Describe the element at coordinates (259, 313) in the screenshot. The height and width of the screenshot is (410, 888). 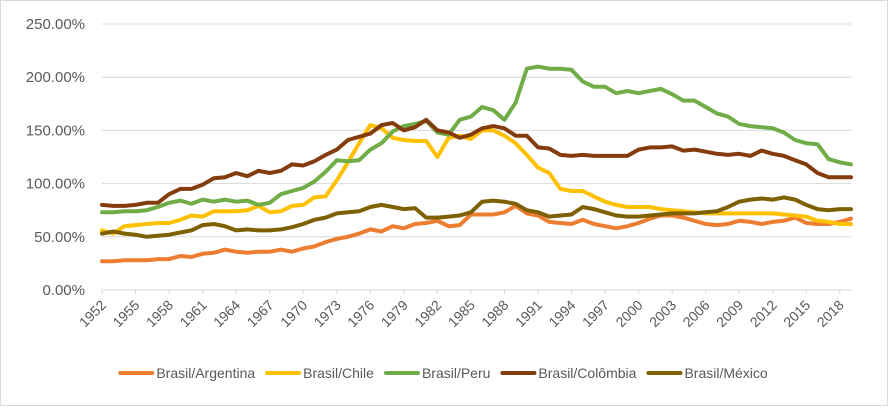
I see `x-tick-label: 1967` at that location.